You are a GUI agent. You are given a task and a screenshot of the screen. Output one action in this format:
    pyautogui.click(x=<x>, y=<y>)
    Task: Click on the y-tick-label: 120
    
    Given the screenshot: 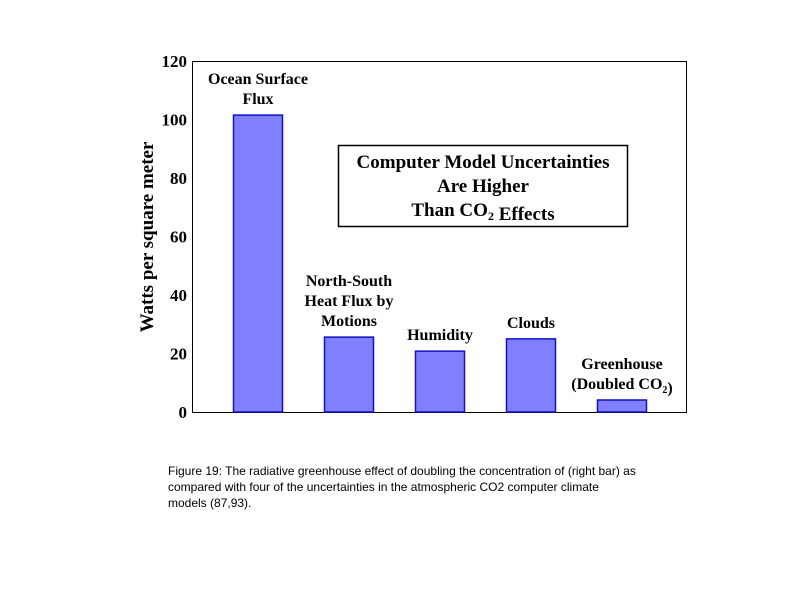 What is the action you would take?
    pyautogui.click(x=175, y=61)
    